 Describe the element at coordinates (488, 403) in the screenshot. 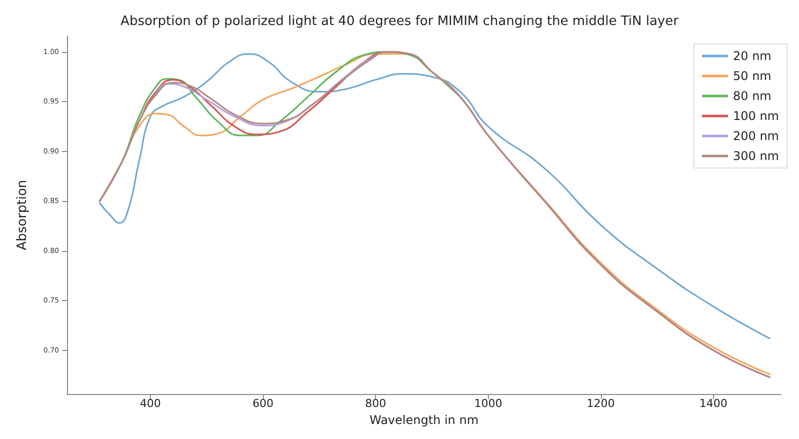

I see `x-tick-label: 1000` at that location.